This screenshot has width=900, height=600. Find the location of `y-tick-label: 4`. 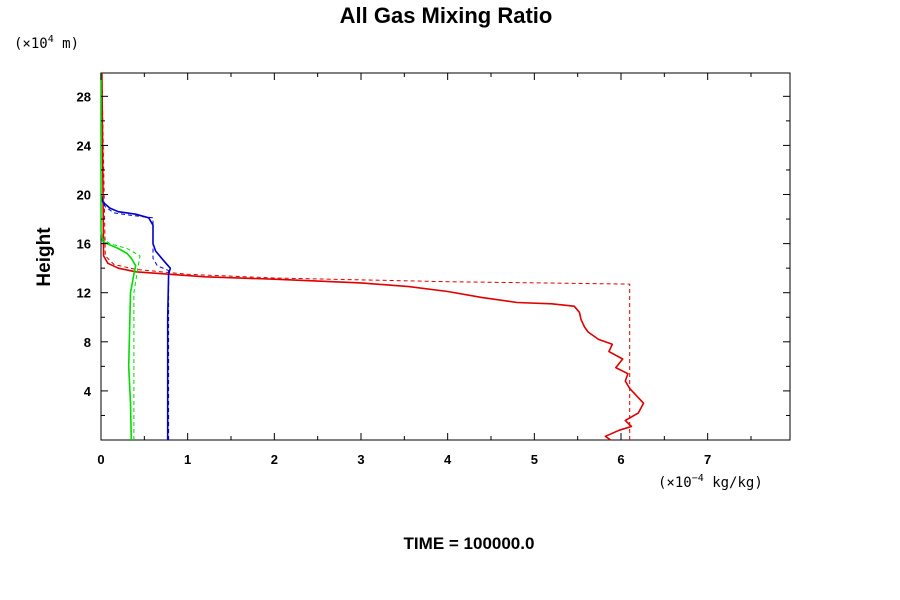

y-tick-label: 4 is located at coordinates (88, 391).